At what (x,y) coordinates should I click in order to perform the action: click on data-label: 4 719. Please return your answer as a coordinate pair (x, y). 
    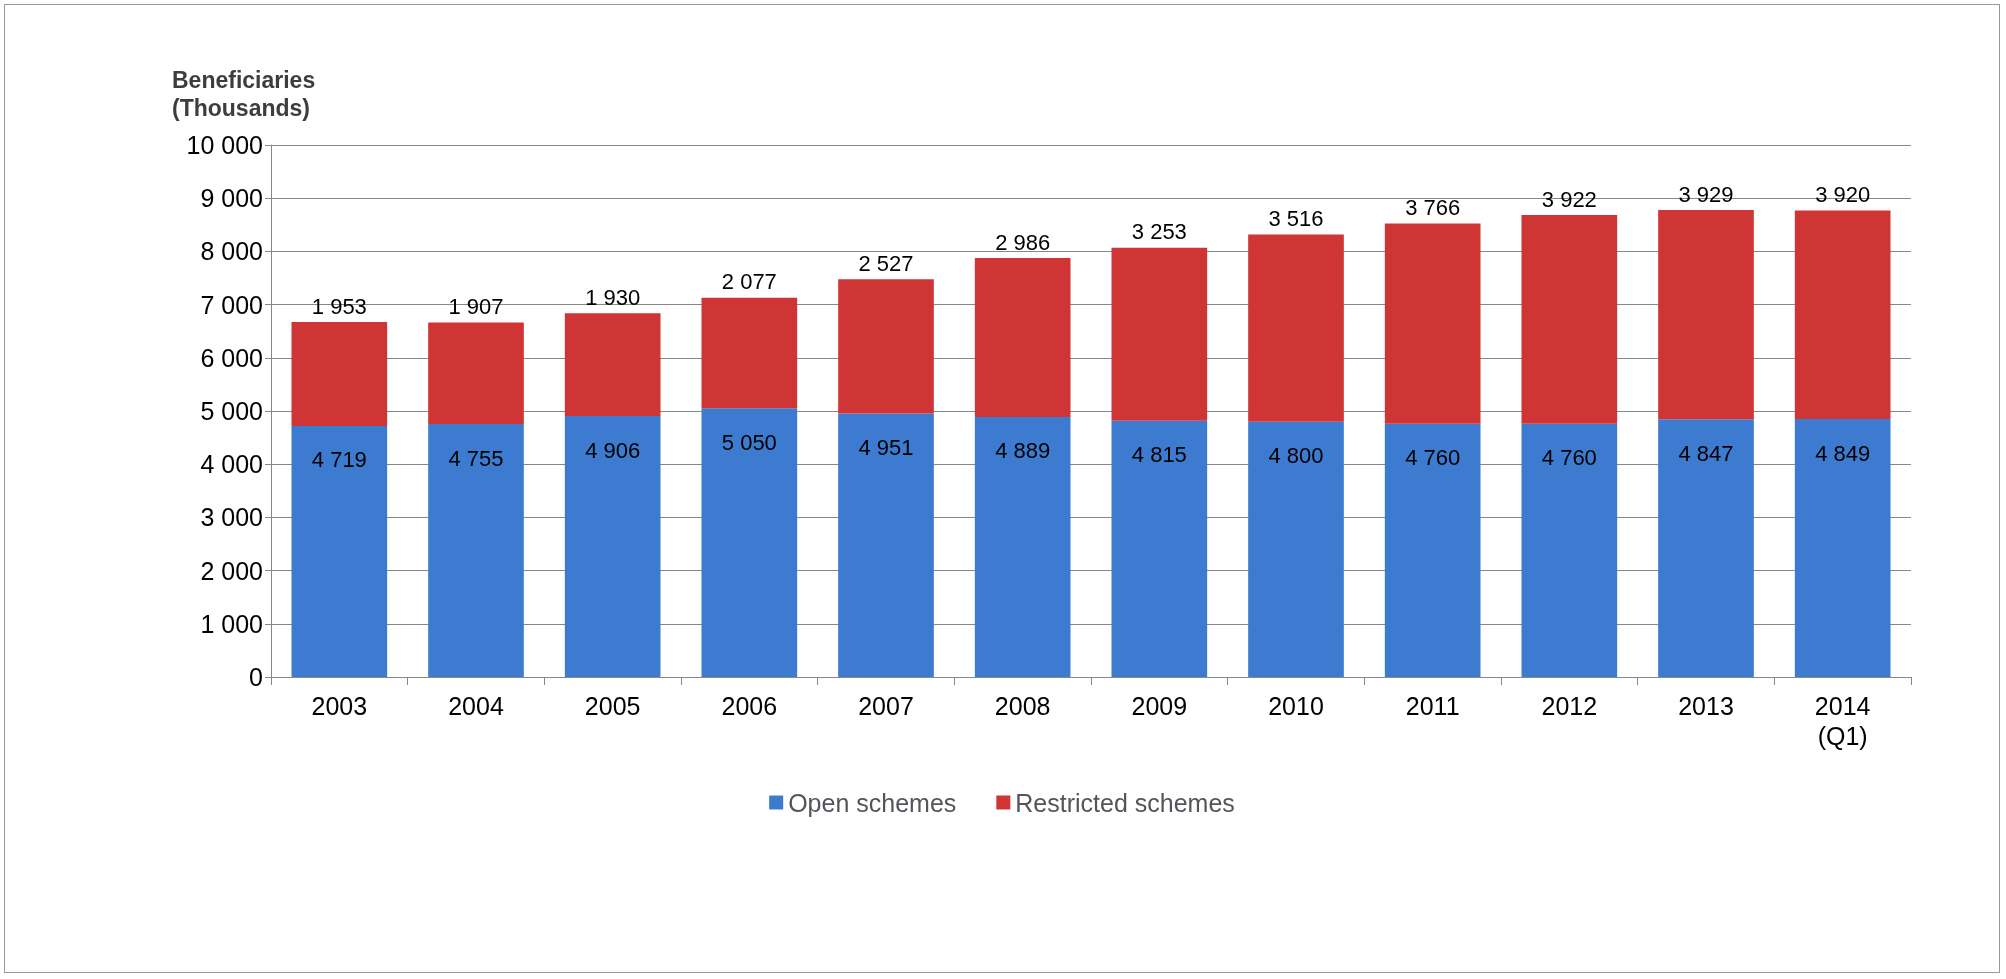
    Looking at the image, I should click on (339, 460).